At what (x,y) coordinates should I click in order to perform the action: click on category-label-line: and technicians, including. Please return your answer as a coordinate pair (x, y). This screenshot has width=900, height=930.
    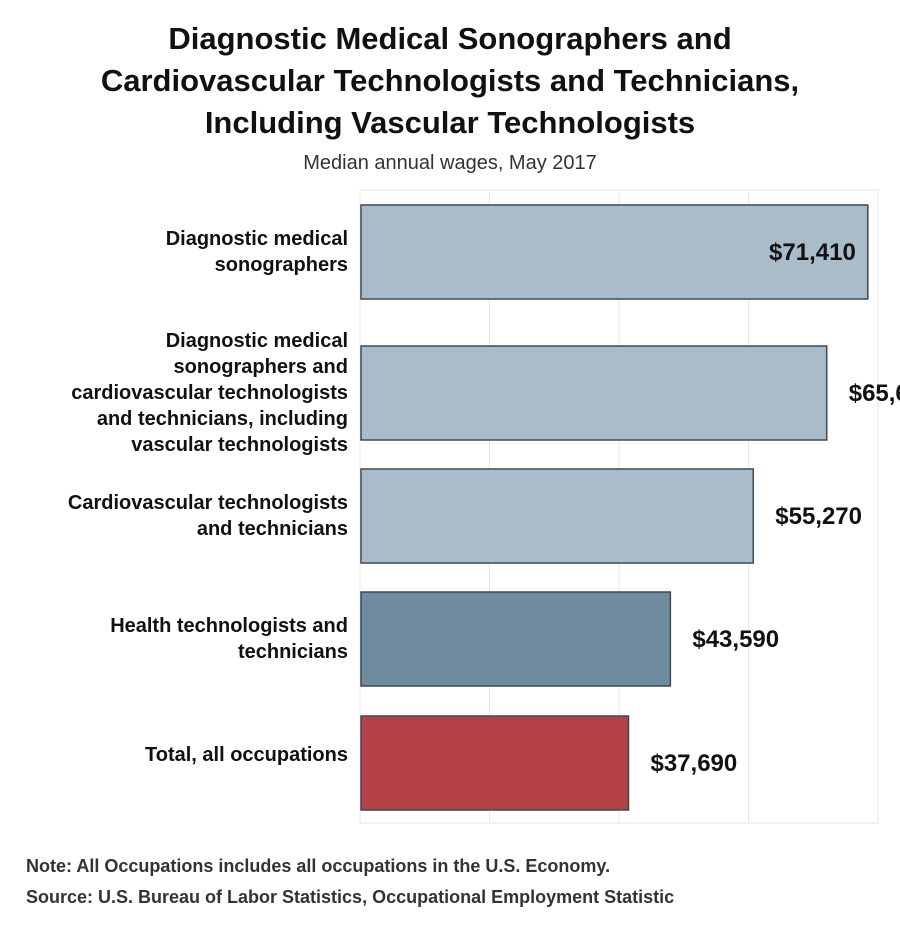
    Looking at the image, I should click on (222, 419).